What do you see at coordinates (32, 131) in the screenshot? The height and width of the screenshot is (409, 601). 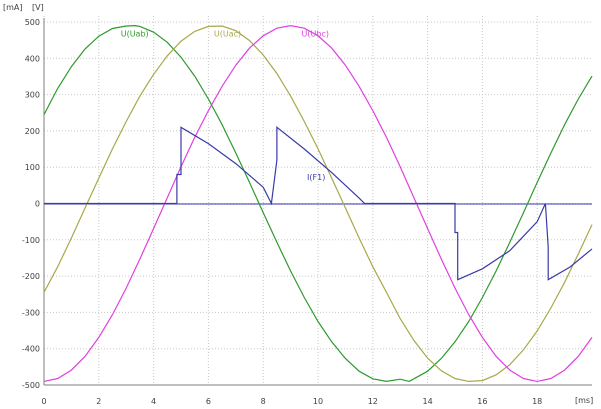 I see `y-tick-label: 200` at bounding box center [32, 131].